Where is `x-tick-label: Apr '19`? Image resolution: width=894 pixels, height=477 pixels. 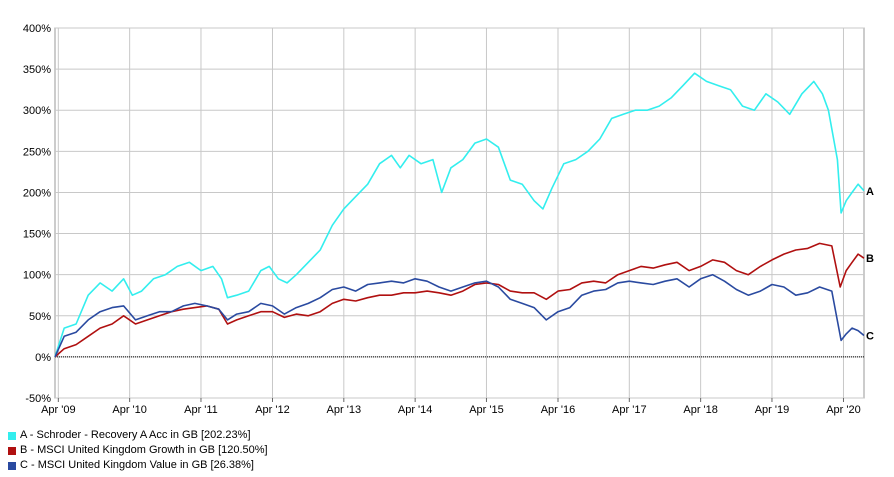 x-tick-label: Apr '19 is located at coordinates (772, 410).